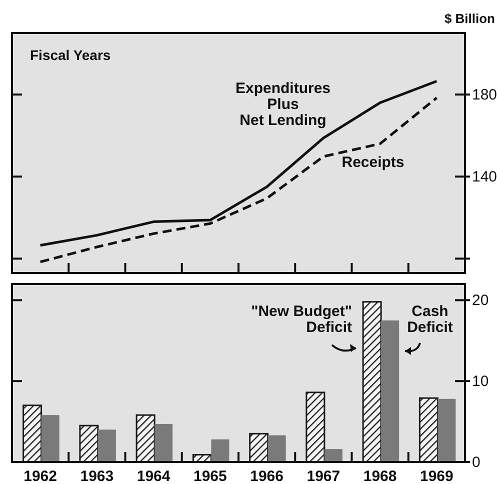  Describe the element at coordinates (283, 104) in the screenshot. I see `series-label: Expenditures Plus Net Lending` at that location.